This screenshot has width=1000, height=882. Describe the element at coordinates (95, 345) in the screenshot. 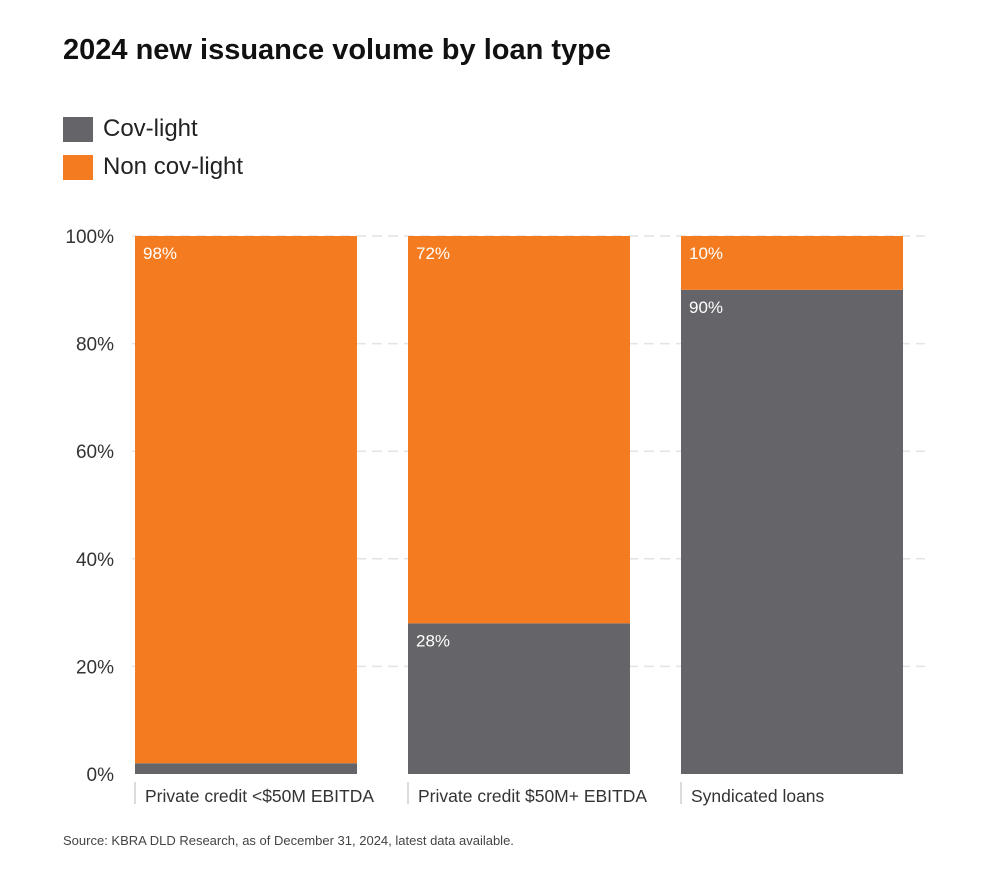

I see `y-tick-label: 80%` at that location.